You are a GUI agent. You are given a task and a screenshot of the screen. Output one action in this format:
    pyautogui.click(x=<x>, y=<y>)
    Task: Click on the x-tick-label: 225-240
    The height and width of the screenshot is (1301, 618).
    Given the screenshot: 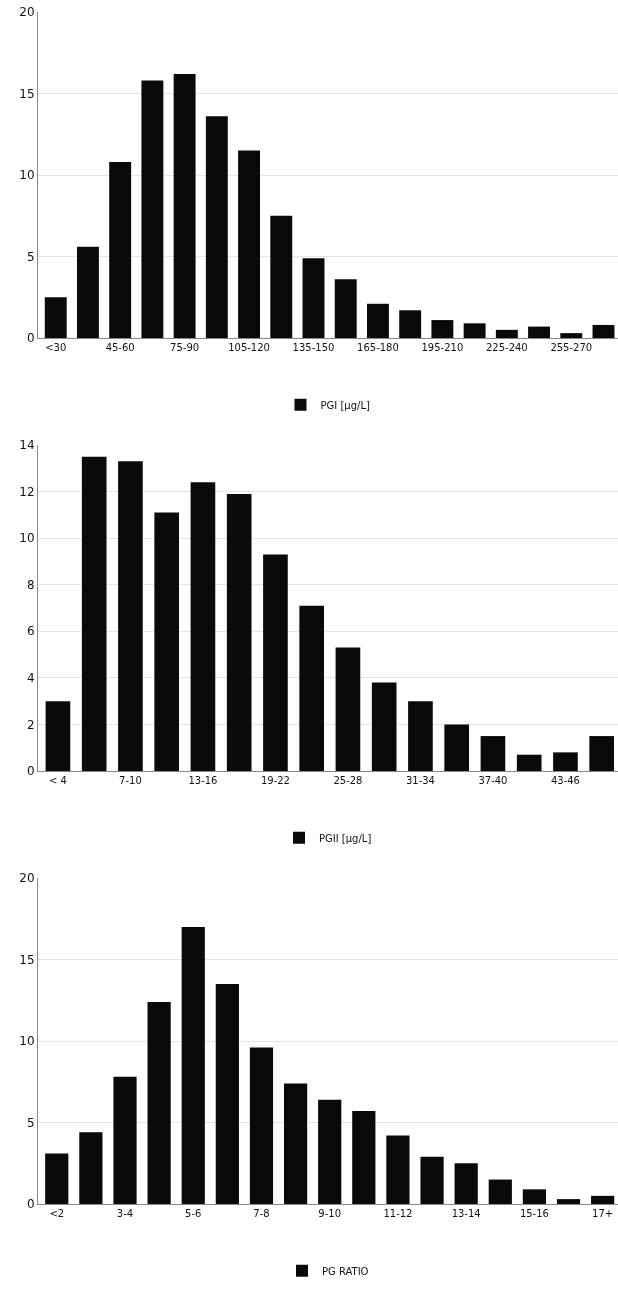 What is the action you would take?
    pyautogui.click(x=506, y=347)
    